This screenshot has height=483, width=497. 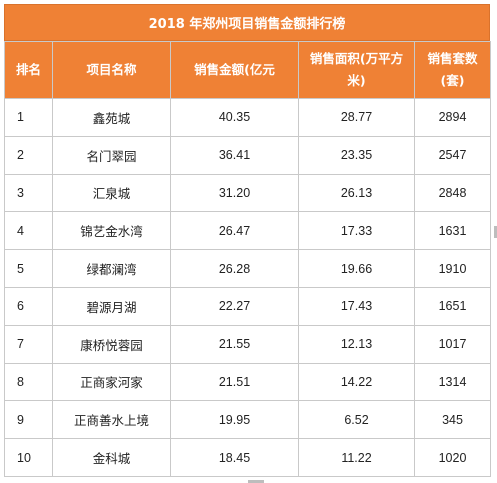 I want to click on resize-handle, so click(x=495, y=232).